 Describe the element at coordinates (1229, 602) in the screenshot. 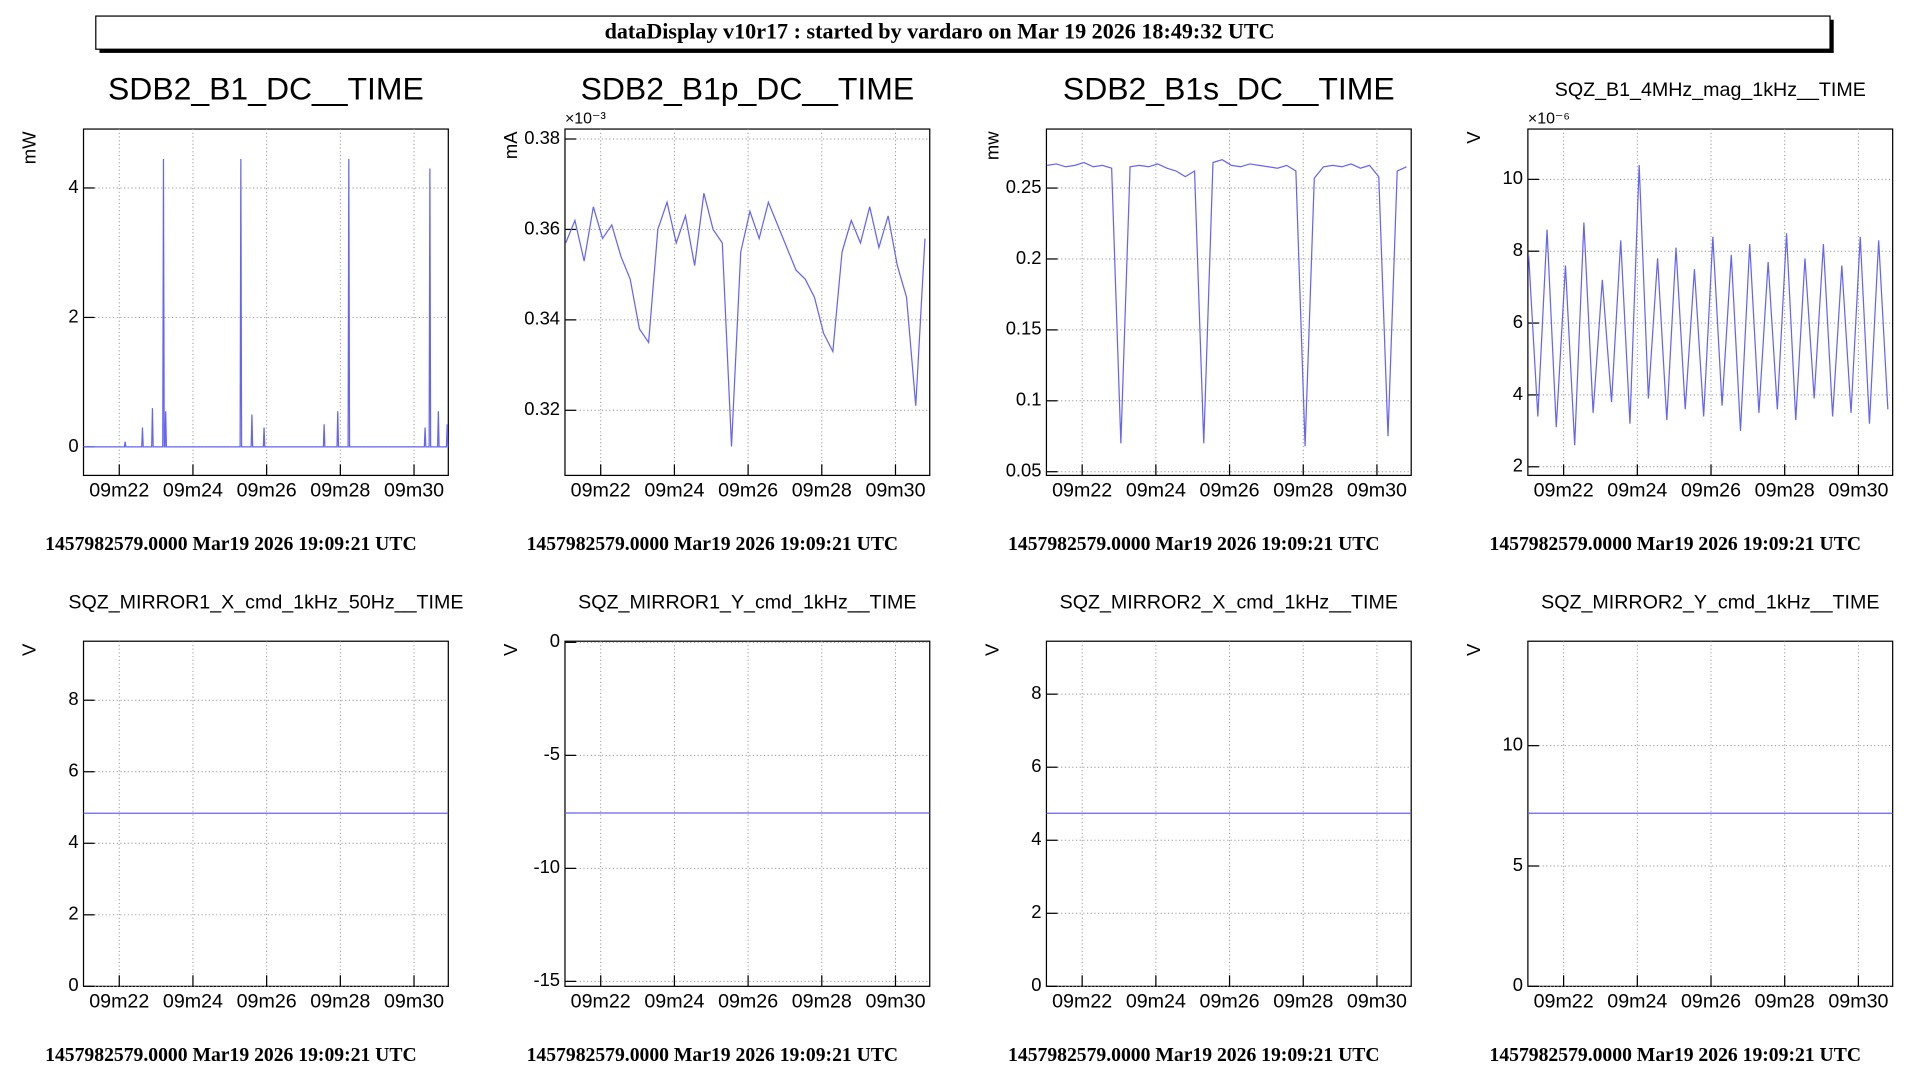

I see `chart-title: SQZ_MIRROR2_X_cmd_1kHz__TIME` at that location.